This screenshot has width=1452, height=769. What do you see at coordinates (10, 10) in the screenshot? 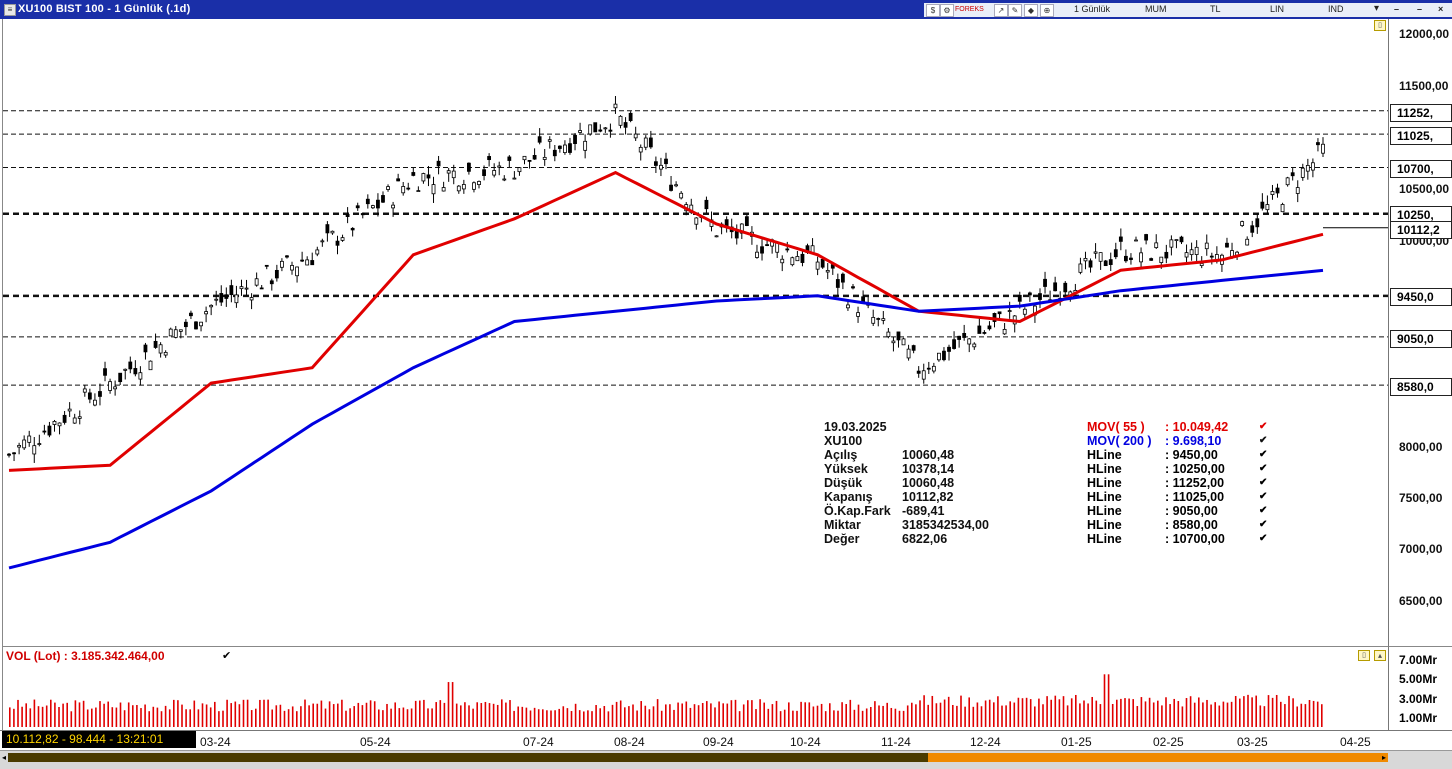
I see `app-icon: ≡` at bounding box center [10, 10].